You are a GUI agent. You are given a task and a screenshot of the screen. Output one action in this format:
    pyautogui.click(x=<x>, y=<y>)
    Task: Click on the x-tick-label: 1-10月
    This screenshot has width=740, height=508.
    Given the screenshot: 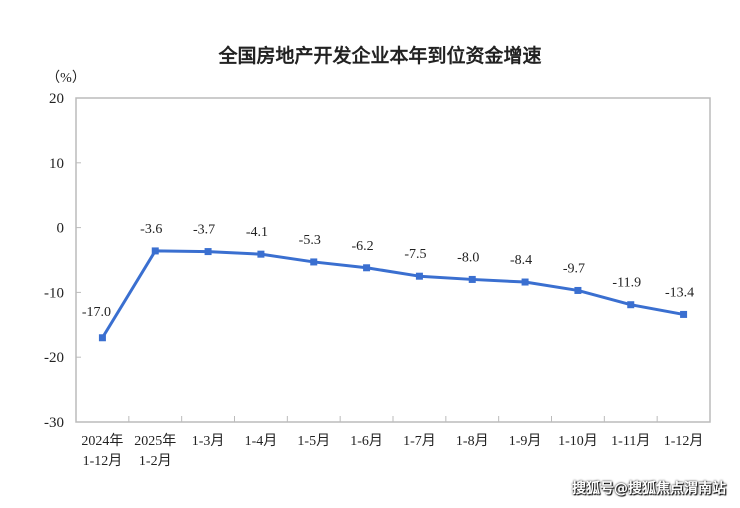 What is the action you would take?
    pyautogui.click(x=578, y=441)
    